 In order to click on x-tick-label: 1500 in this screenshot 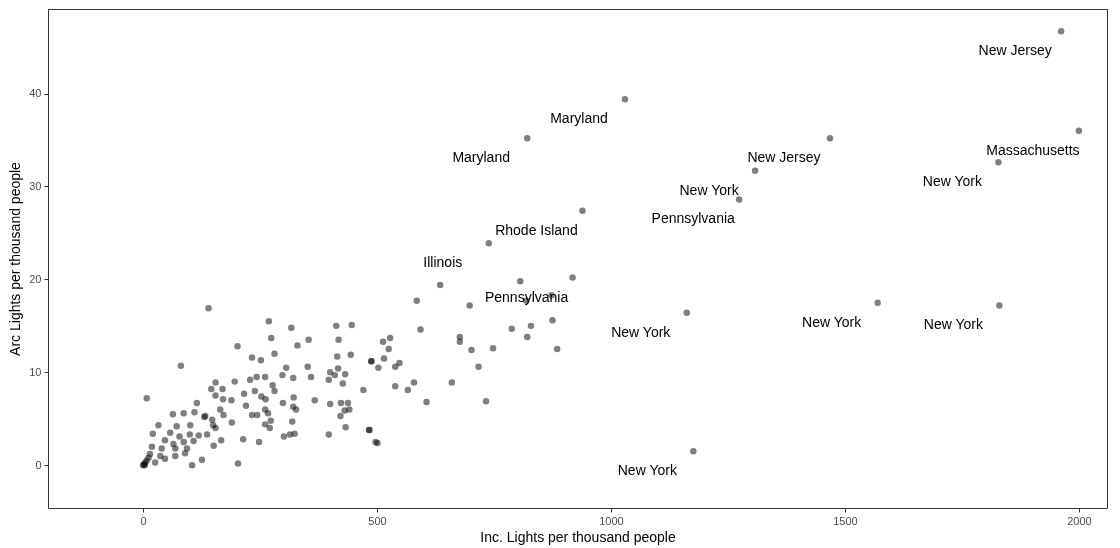, I will do `click(845, 520)`.